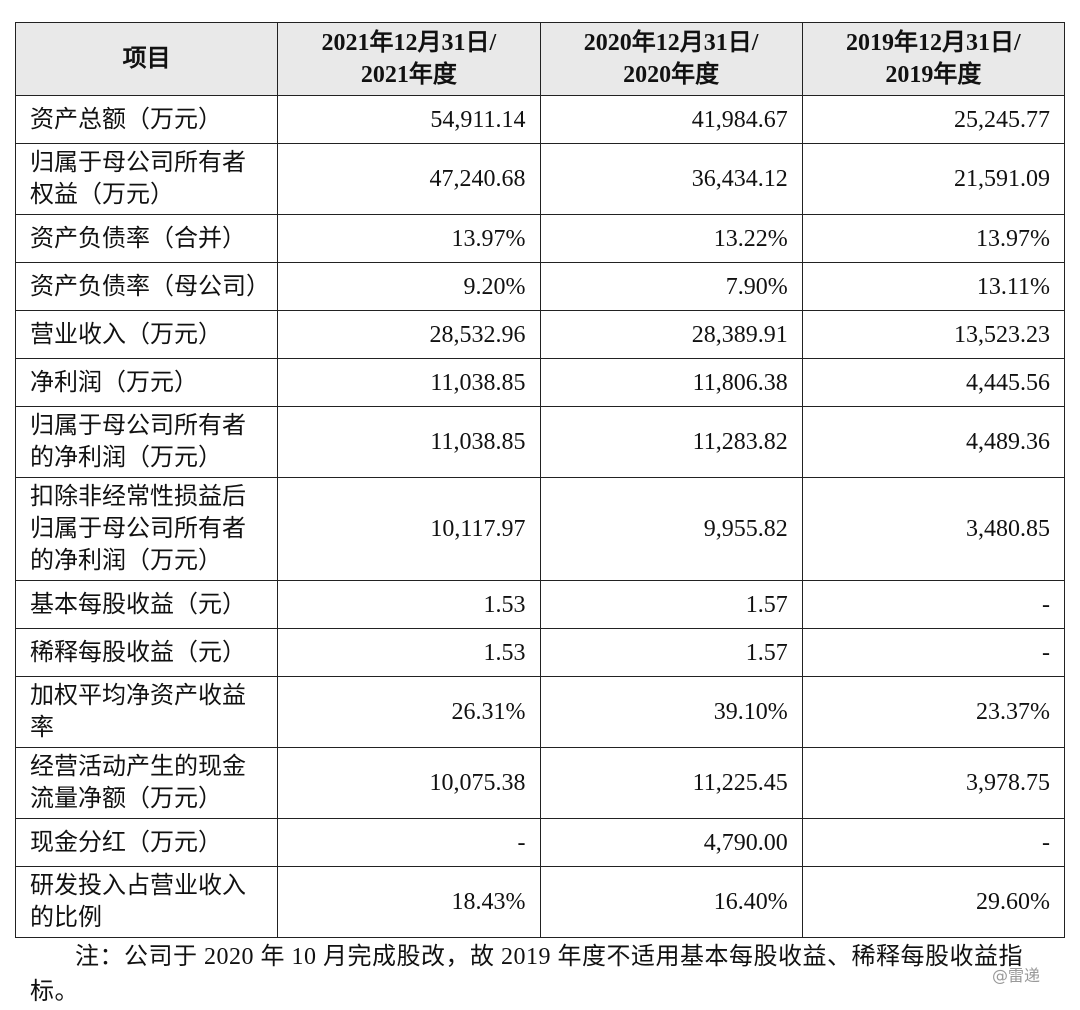 The width and height of the screenshot is (1080, 1010). What do you see at coordinates (933, 529) in the screenshot?
I see `value-cell: 3,480.85` at bounding box center [933, 529].